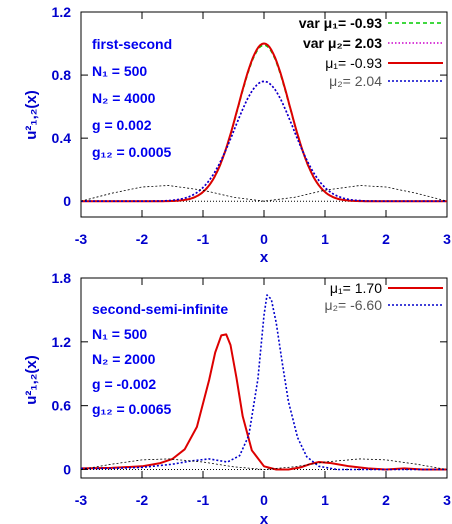 This screenshot has height=524, width=452. Describe the element at coordinates (356, 288) in the screenshot. I see `bottom-legend-label-1: μ₁= 1.70` at that location.